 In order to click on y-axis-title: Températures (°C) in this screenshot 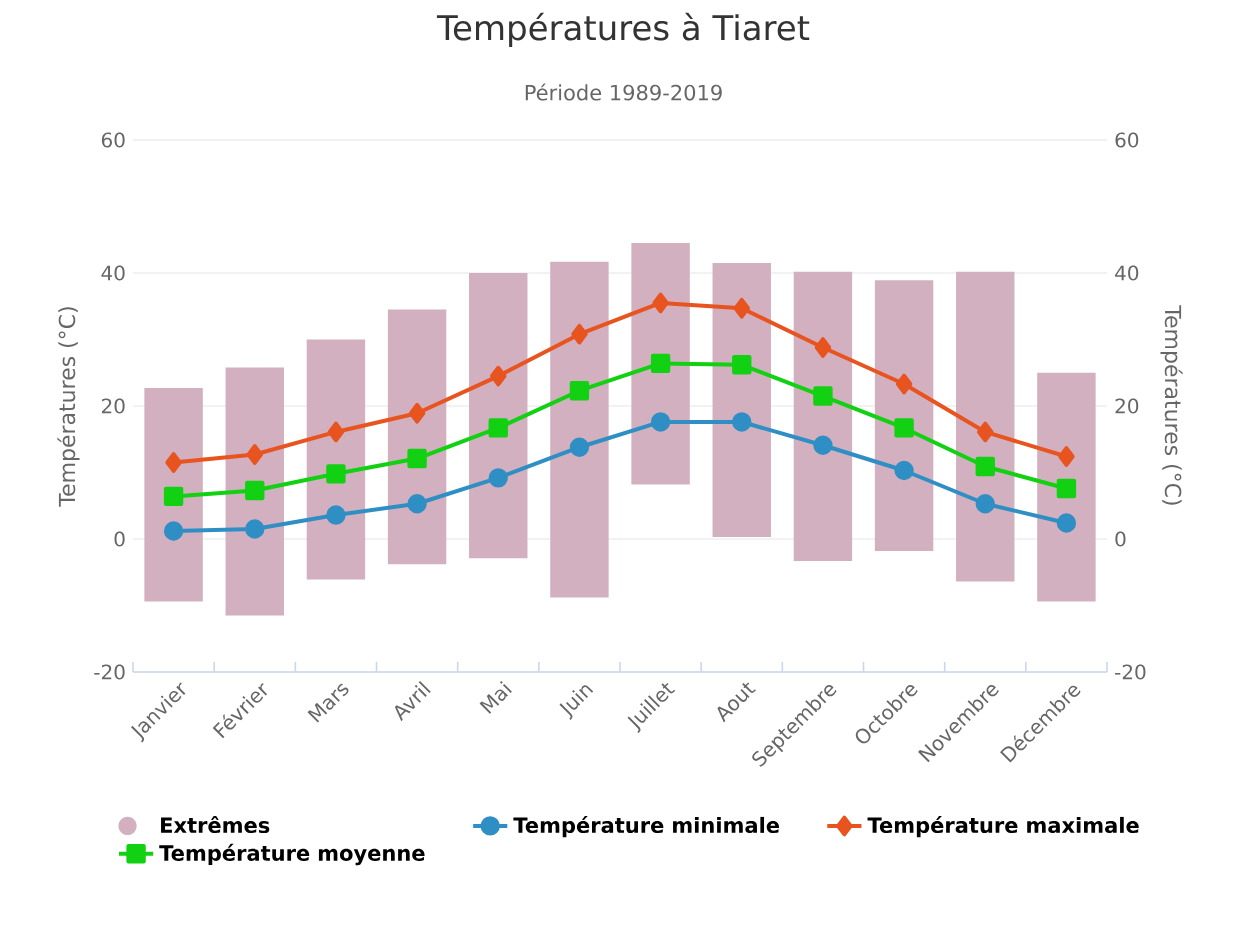, I will do `click(68, 407)`.